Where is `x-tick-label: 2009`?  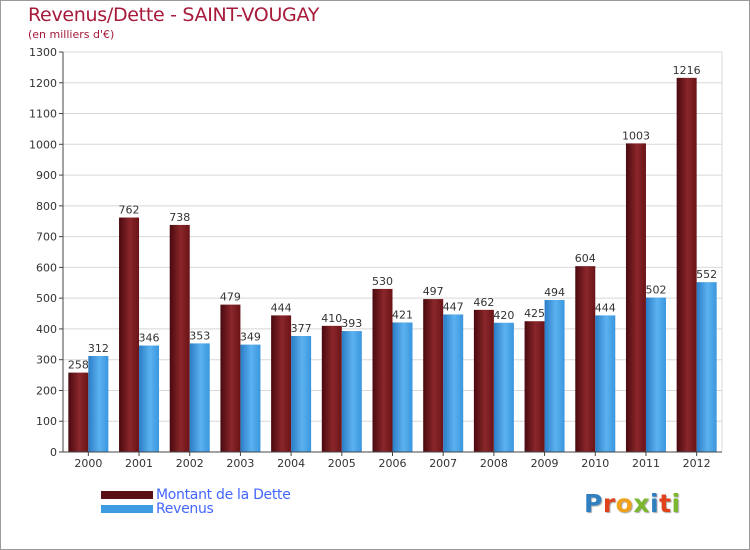
x-tick-label: 2009 is located at coordinates (545, 463).